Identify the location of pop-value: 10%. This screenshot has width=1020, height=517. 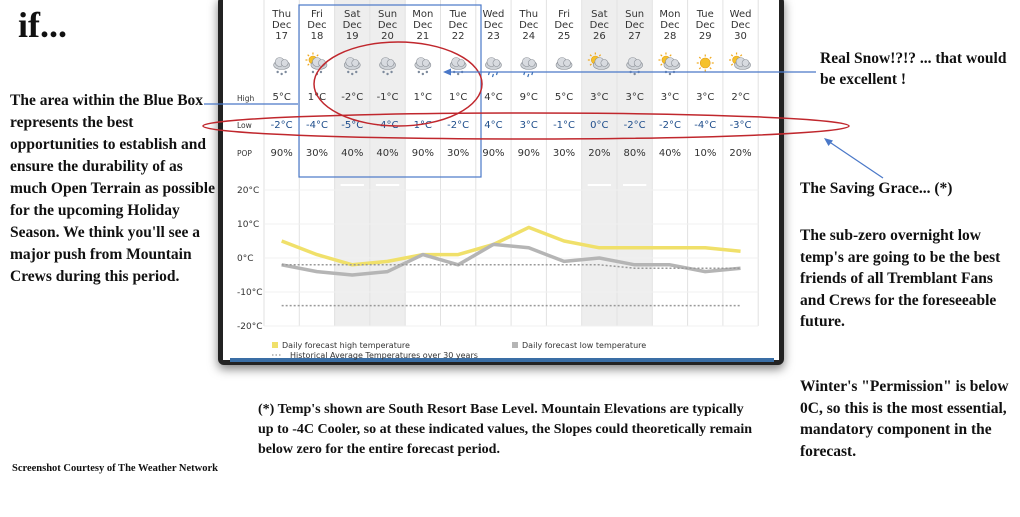
(705, 153).